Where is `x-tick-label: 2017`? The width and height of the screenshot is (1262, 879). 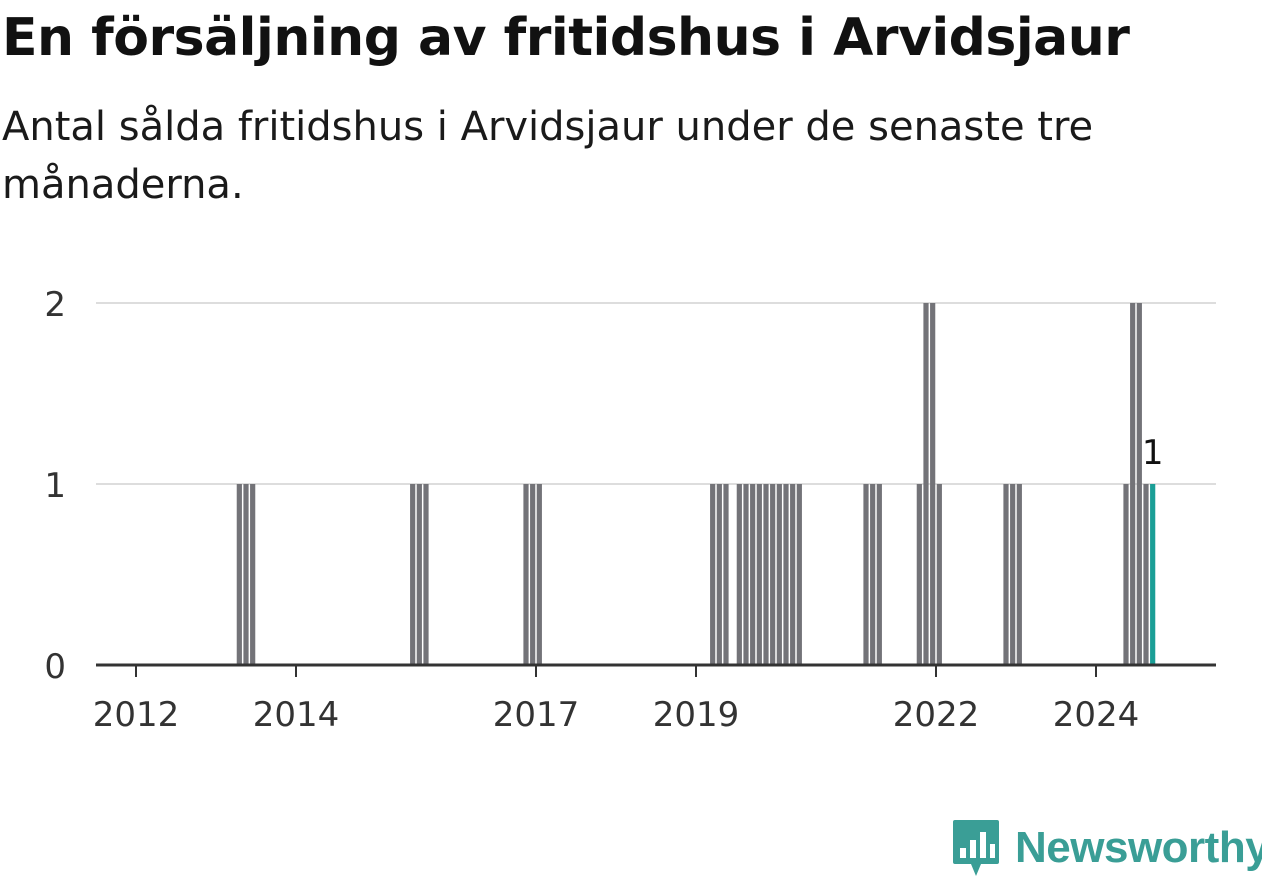 x-tick-label: 2017 is located at coordinates (536, 715).